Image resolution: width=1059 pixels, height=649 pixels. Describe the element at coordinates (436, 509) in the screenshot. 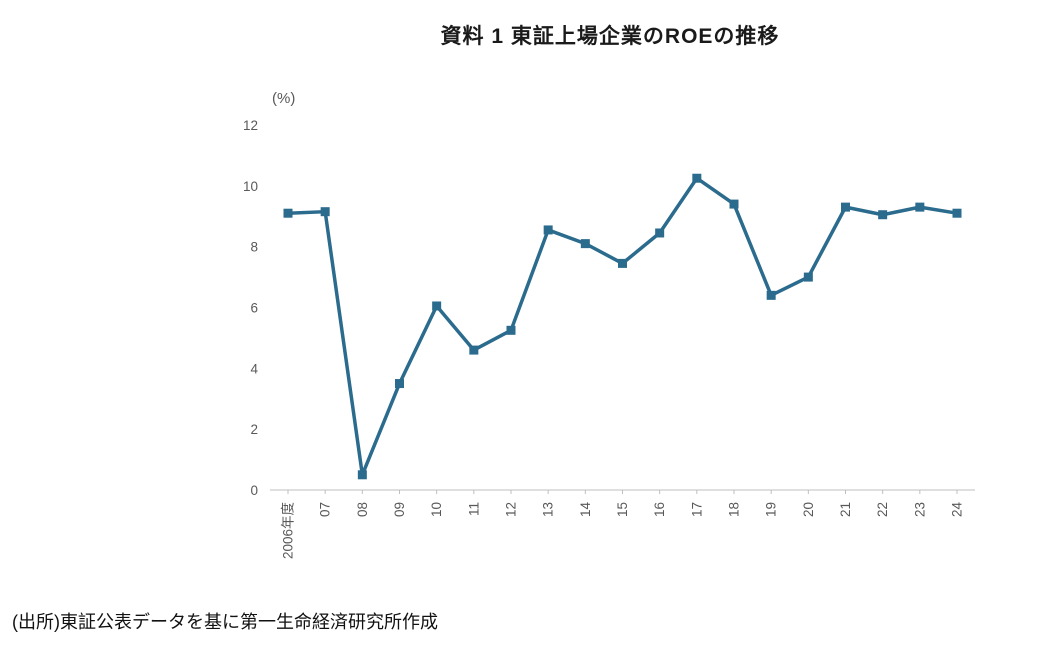

I see `x-tick-label: 10` at that location.